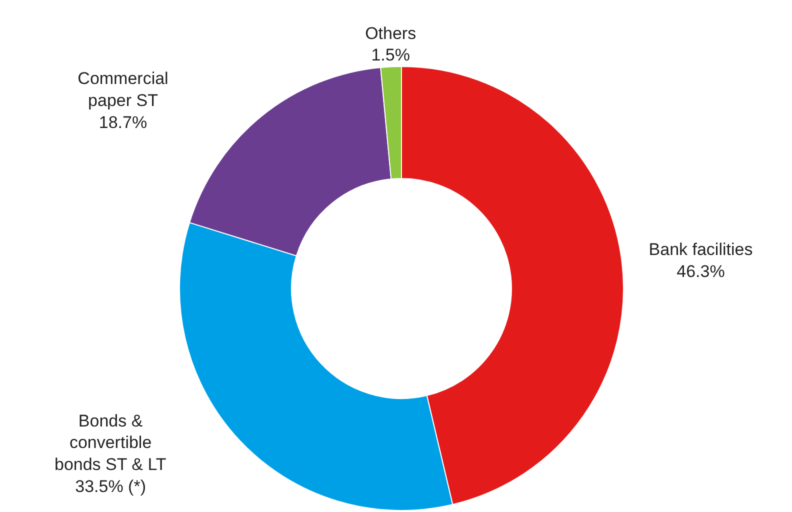 The height and width of the screenshot is (512, 792). I want to click on slice-label: Bonds & convertible bonds ST & LT, so click(110, 442).